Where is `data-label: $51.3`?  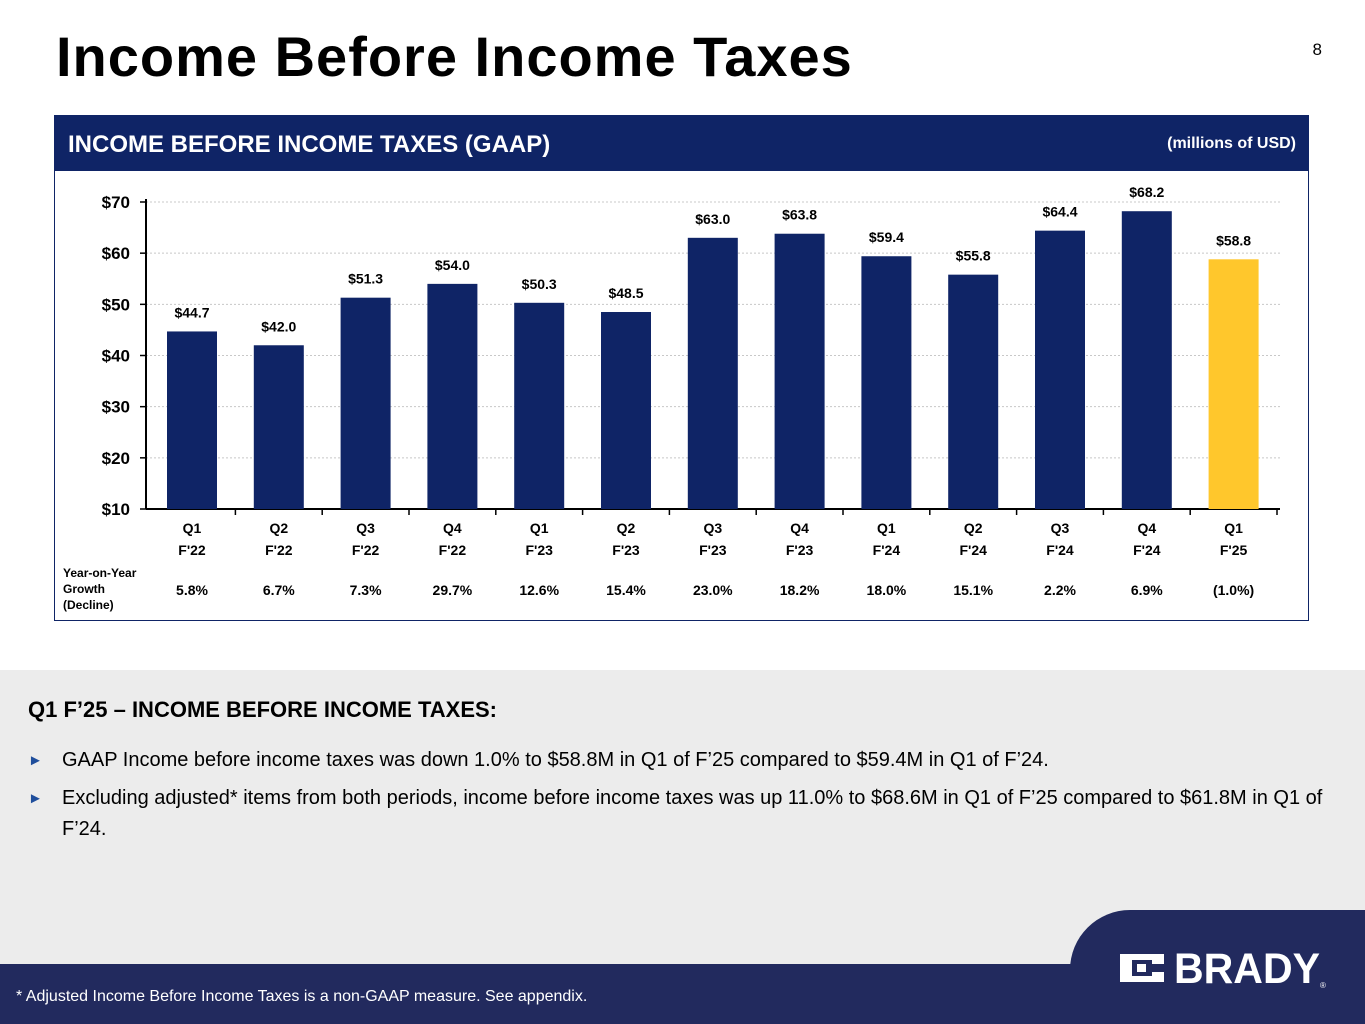 data-label: $51.3 is located at coordinates (365, 279).